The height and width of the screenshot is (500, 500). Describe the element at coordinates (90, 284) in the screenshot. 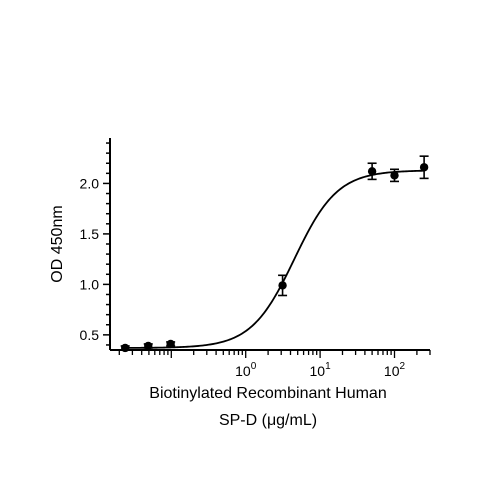

I see `y-tick-label: 1.0` at that location.